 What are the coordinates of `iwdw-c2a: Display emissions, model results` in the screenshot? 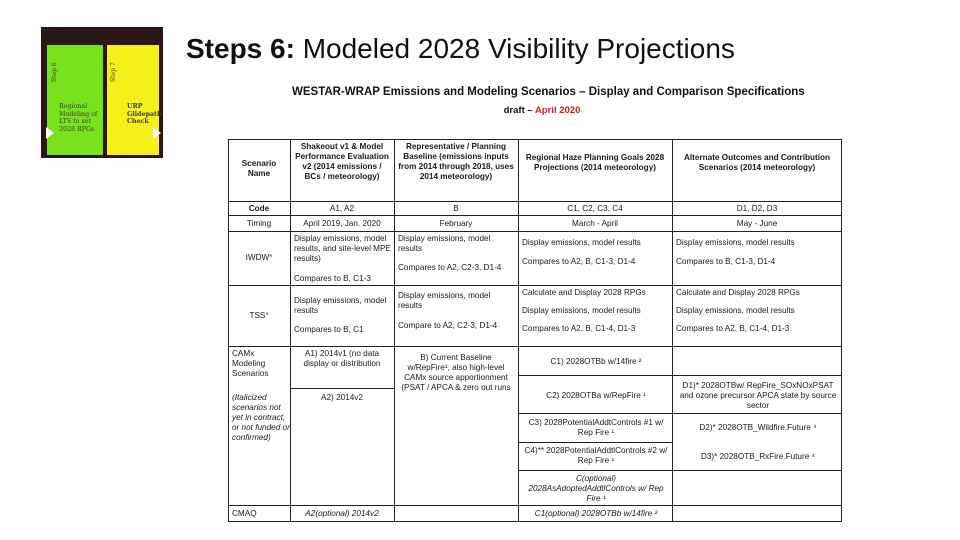 It's located at (444, 243).